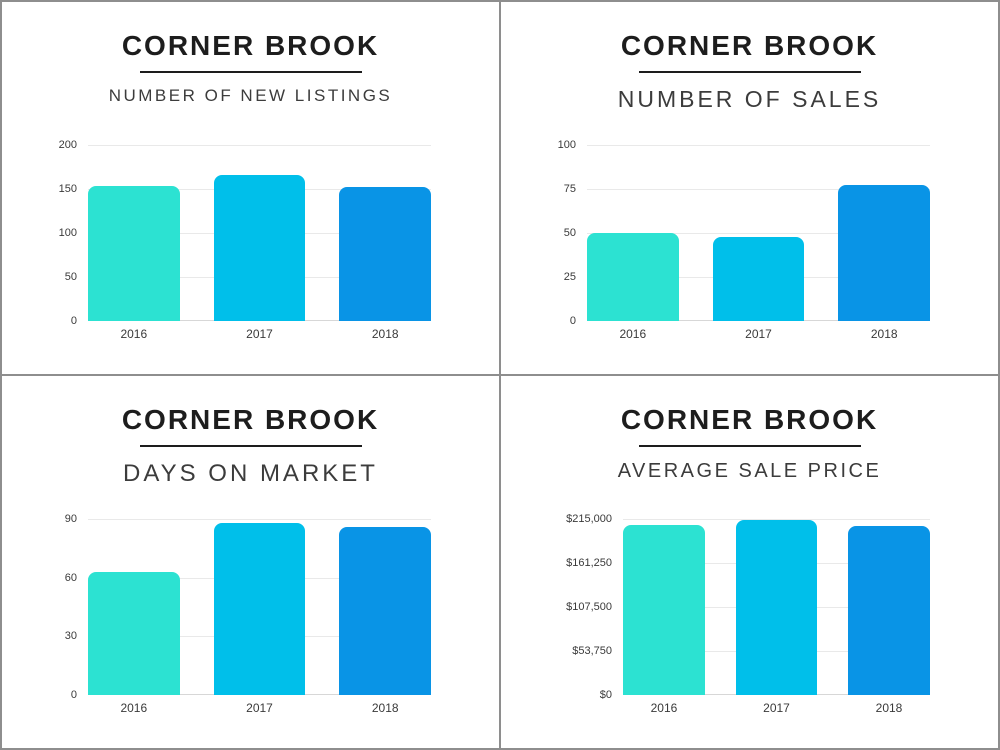  What do you see at coordinates (589, 519) in the screenshot?
I see `y-axis-tick-label: $215,000` at bounding box center [589, 519].